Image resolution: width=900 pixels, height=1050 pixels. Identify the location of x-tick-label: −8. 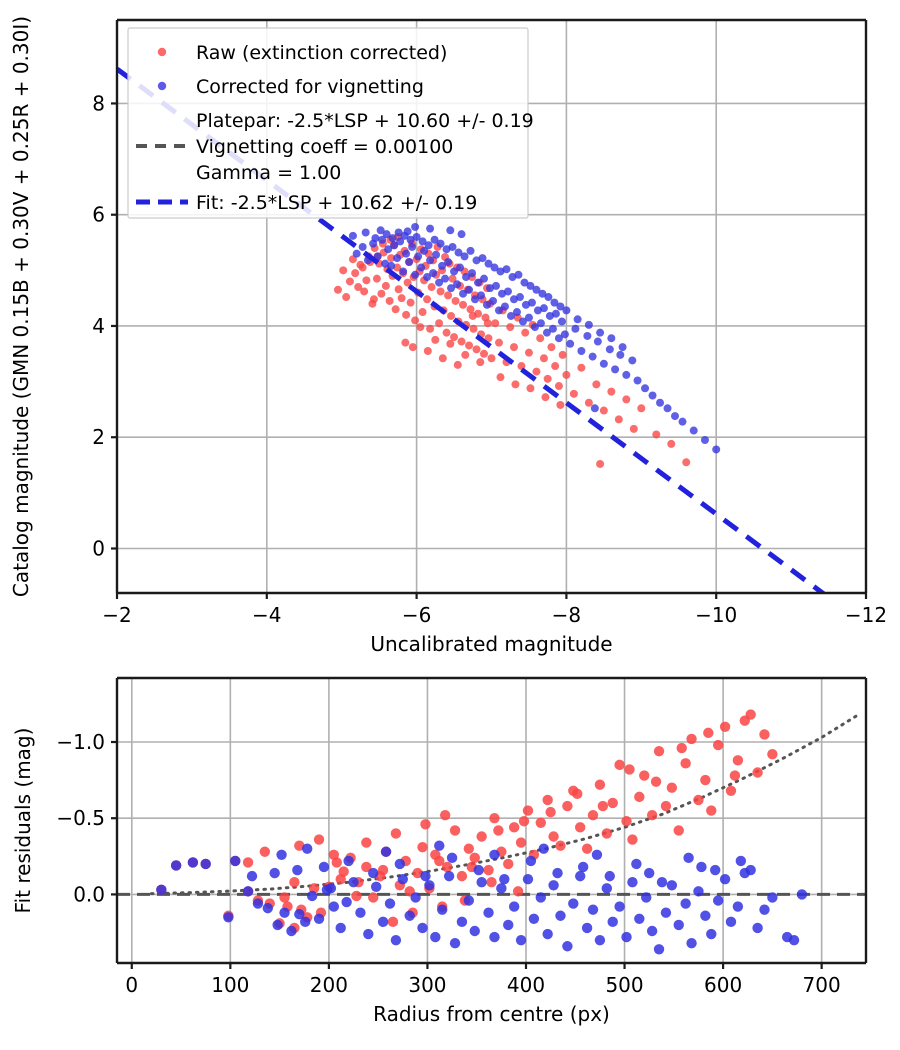
(566, 615).